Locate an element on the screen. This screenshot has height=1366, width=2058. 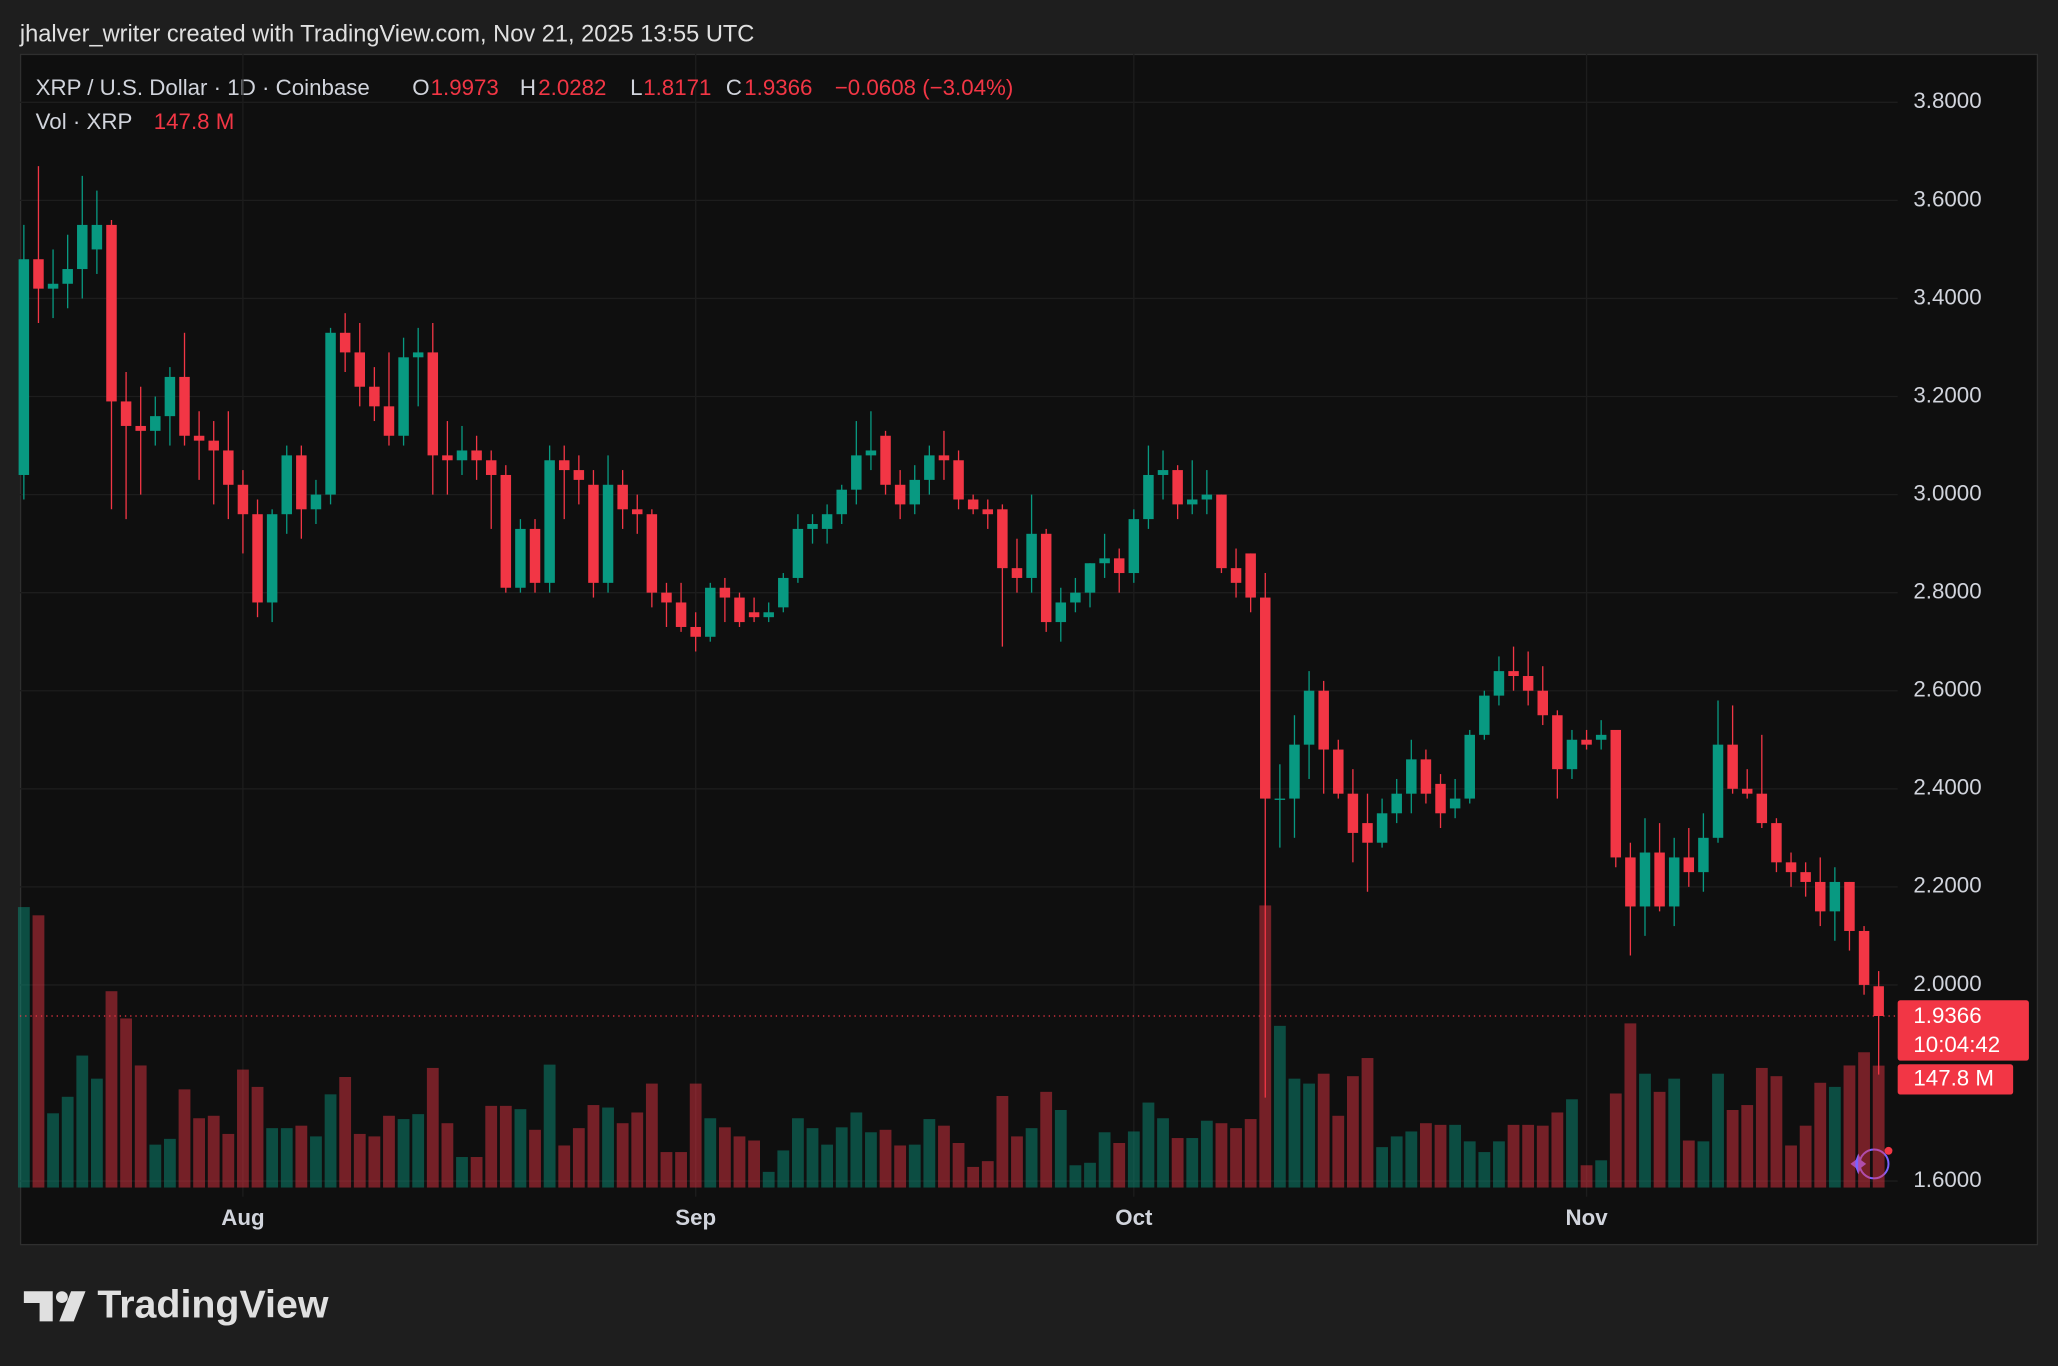
y-tick-label: 2.6000 is located at coordinates (1947, 689).